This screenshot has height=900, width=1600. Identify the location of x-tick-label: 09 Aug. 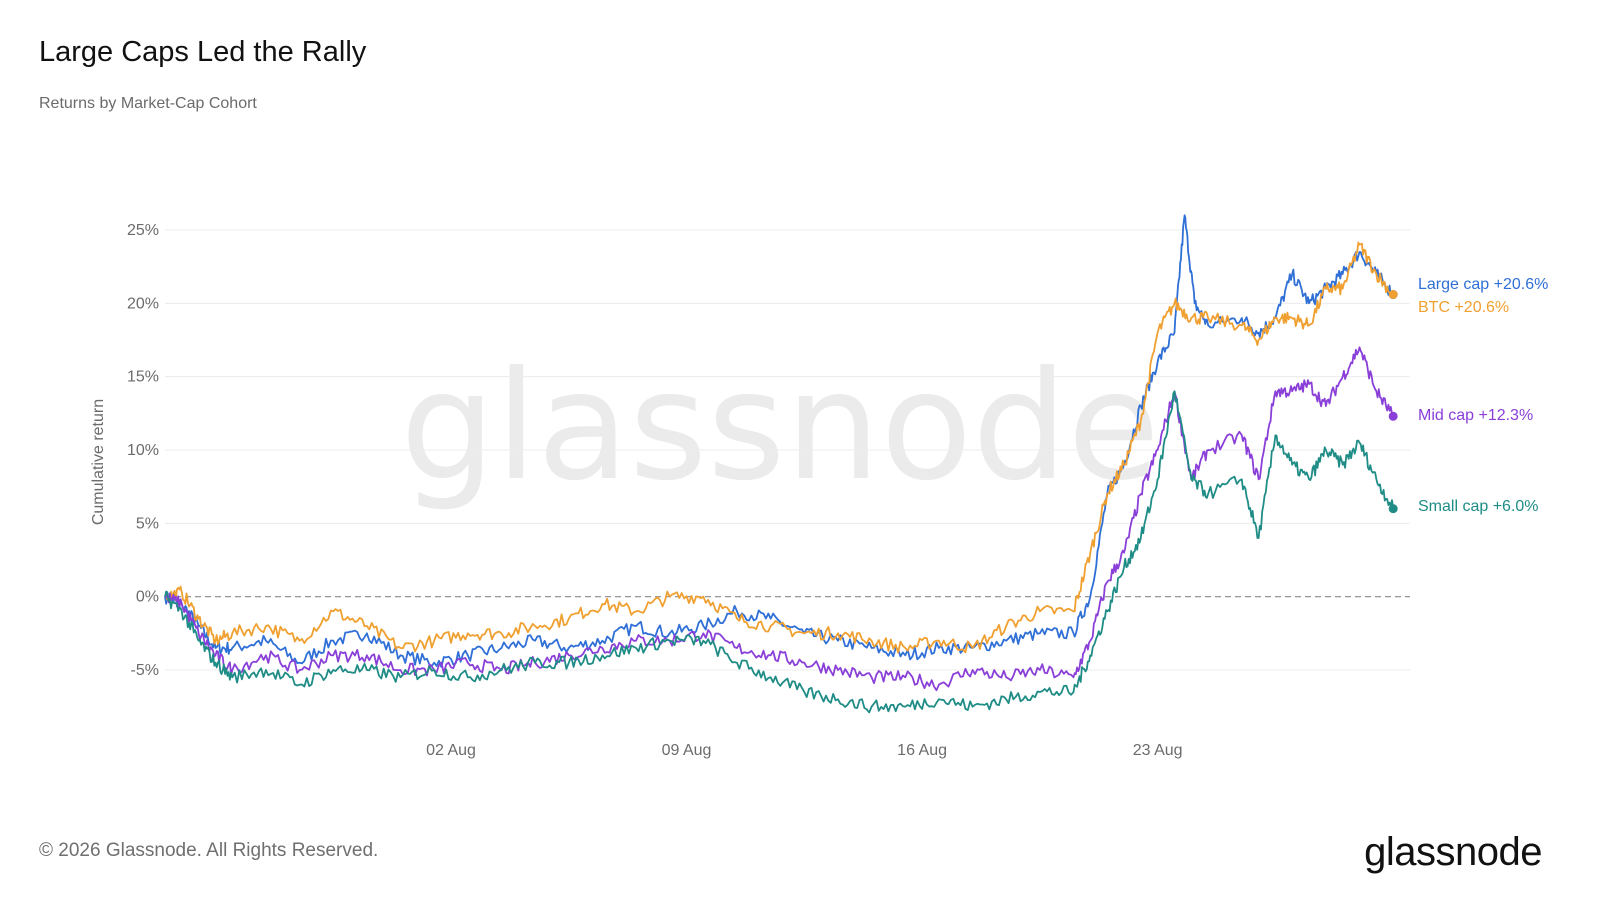
(687, 750).